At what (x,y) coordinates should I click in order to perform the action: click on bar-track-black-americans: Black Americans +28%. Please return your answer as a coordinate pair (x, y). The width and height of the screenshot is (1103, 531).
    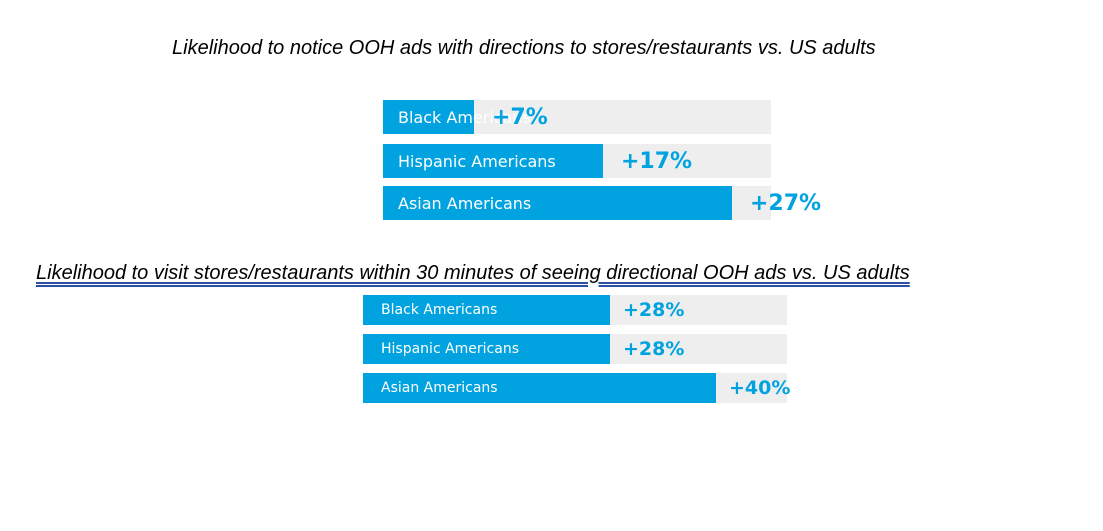
    Looking at the image, I should click on (575, 310).